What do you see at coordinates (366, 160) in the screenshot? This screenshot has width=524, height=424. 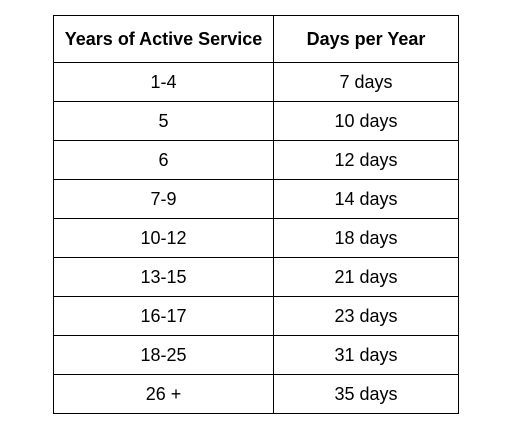 I see `days-cell: 12 days` at bounding box center [366, 160].